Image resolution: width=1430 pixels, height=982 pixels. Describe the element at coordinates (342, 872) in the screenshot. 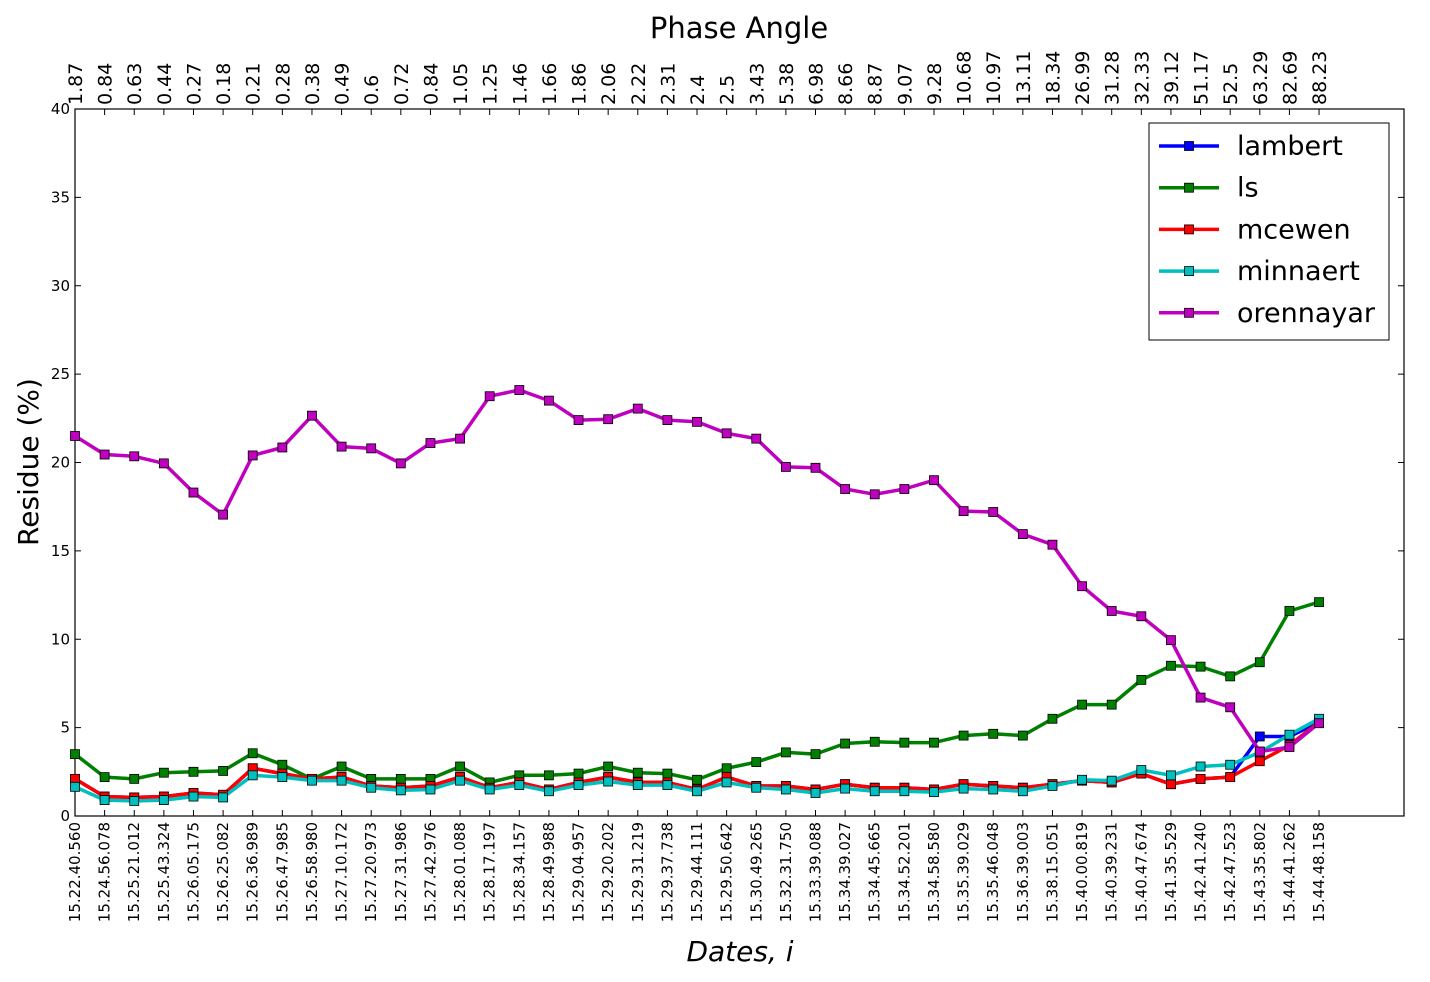

I see `x-tick-label: 15.27.10.172` at that location.